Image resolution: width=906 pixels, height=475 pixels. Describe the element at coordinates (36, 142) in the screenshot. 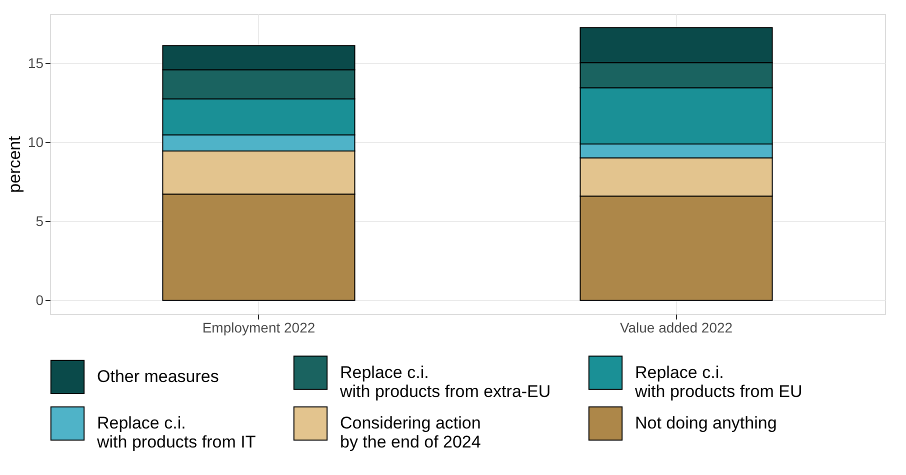

I see `y-tick-label: 10` at that location.